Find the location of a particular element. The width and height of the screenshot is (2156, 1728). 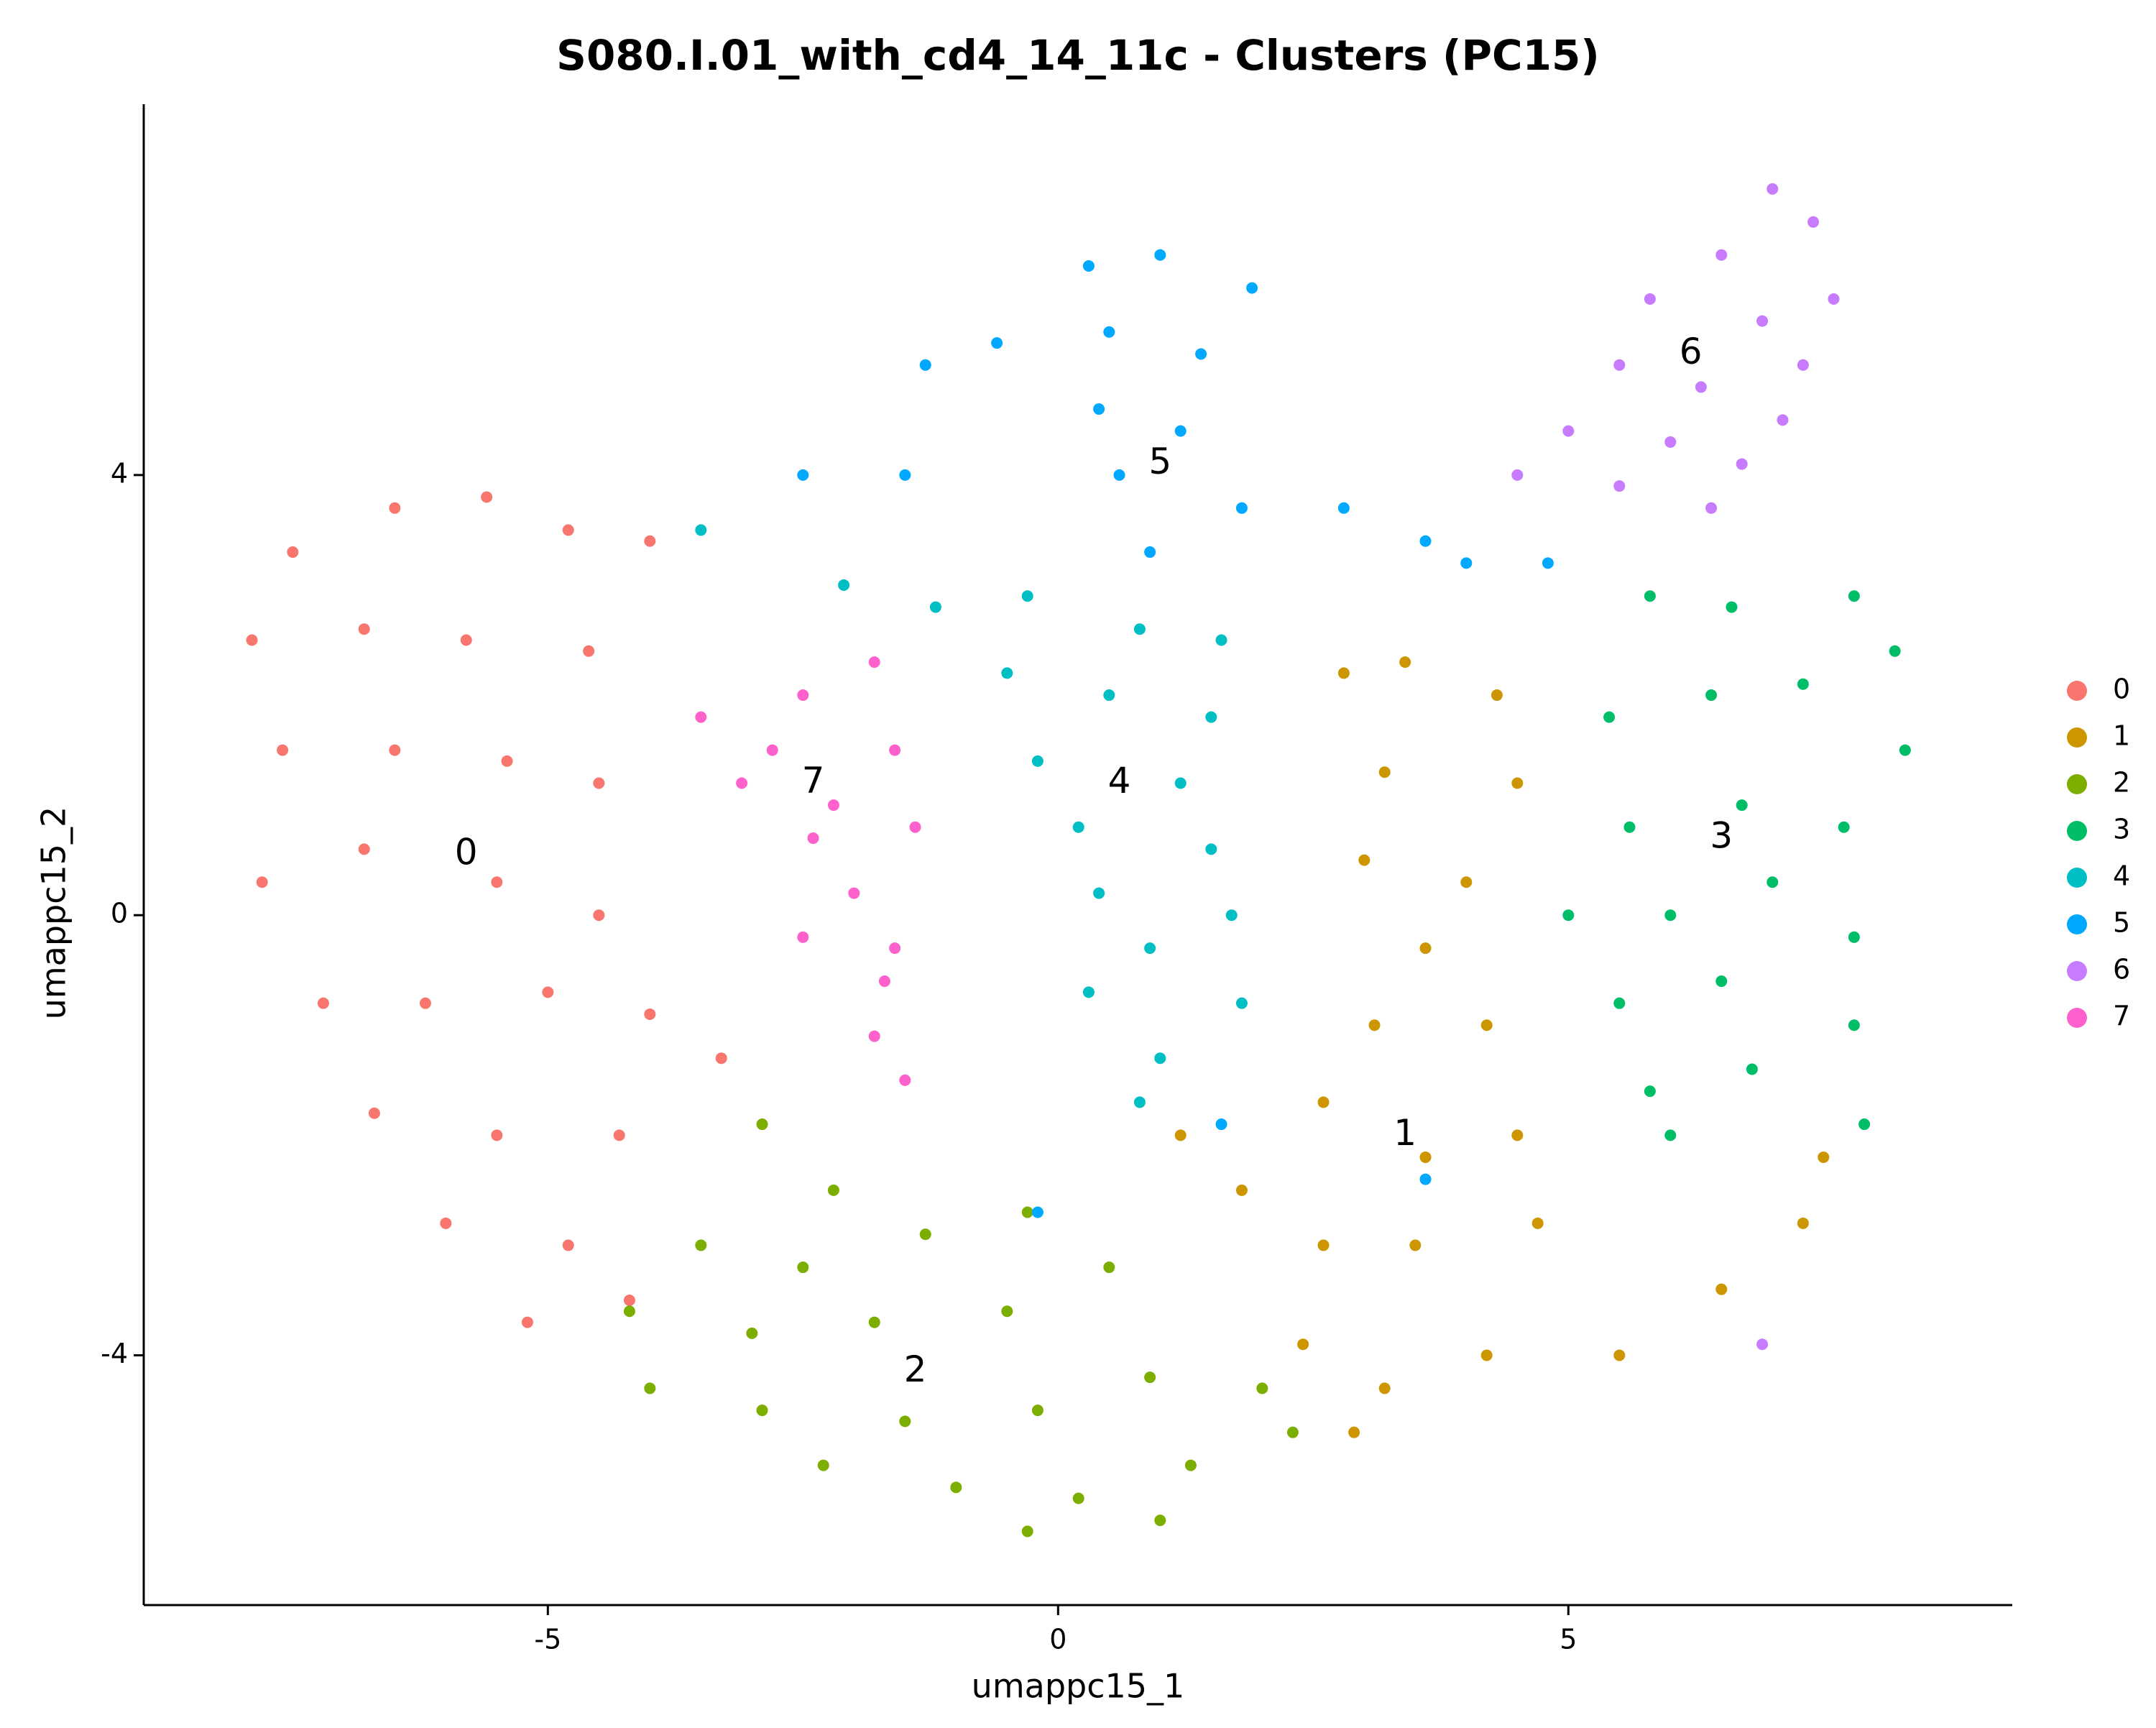

legend-label: 2 is located at coordinates (2122, 783).